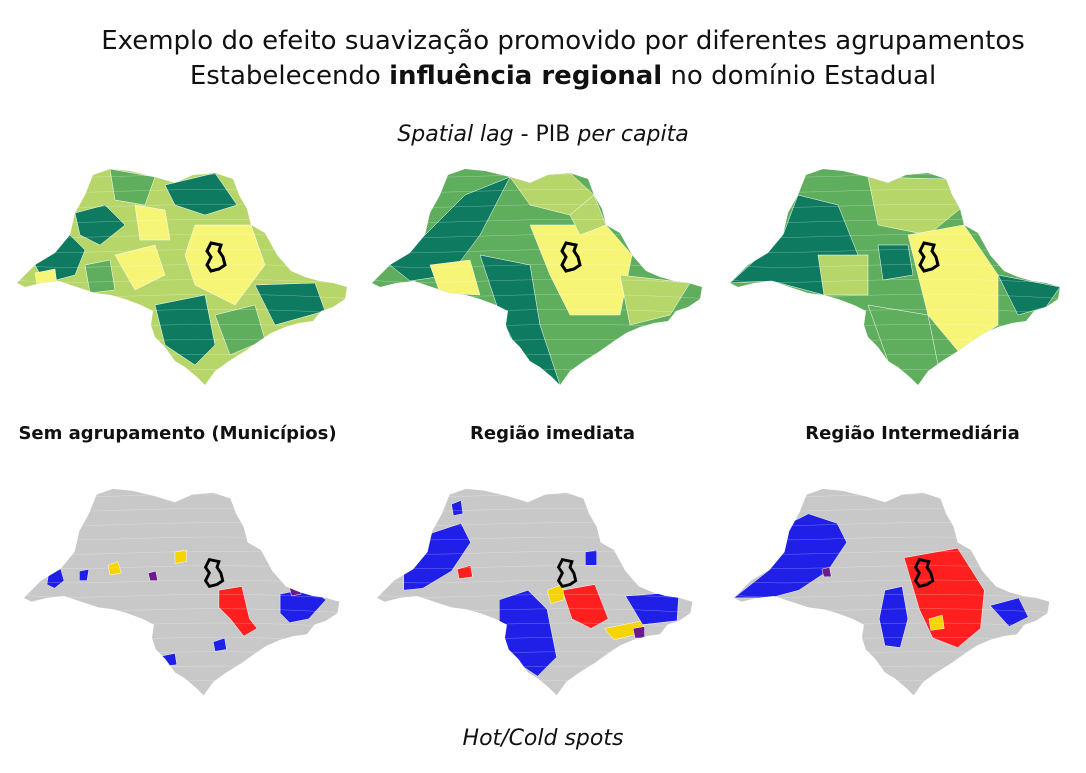 The width and height of the screenshot is (1086, 773). I want to click on map-lag-regiao-intermediaria, so click(895, 277).